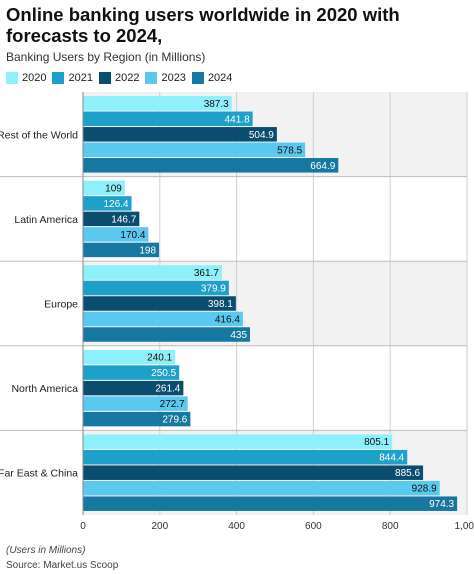  What do you see at coordinates (39, 474) in the screenshot?
I see `category-label: Far East & China` at bounding box center [39, 474].